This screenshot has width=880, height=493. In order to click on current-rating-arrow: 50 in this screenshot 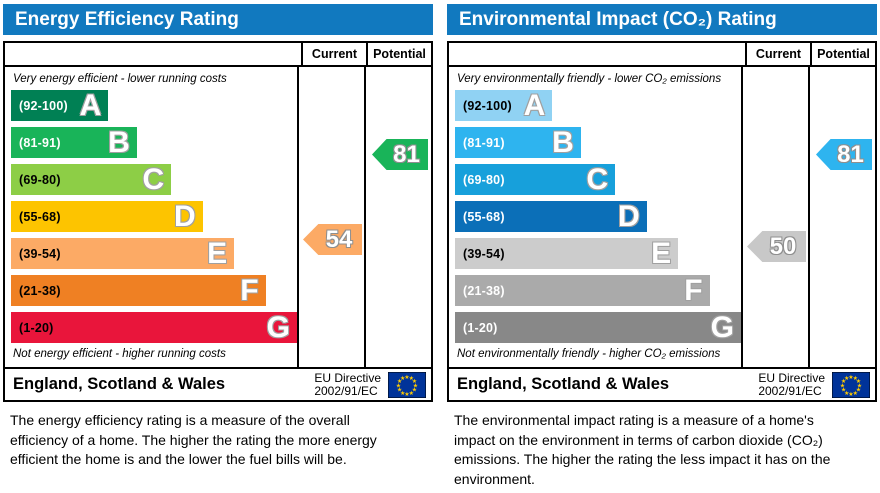, I will do `click(776, 246)`.